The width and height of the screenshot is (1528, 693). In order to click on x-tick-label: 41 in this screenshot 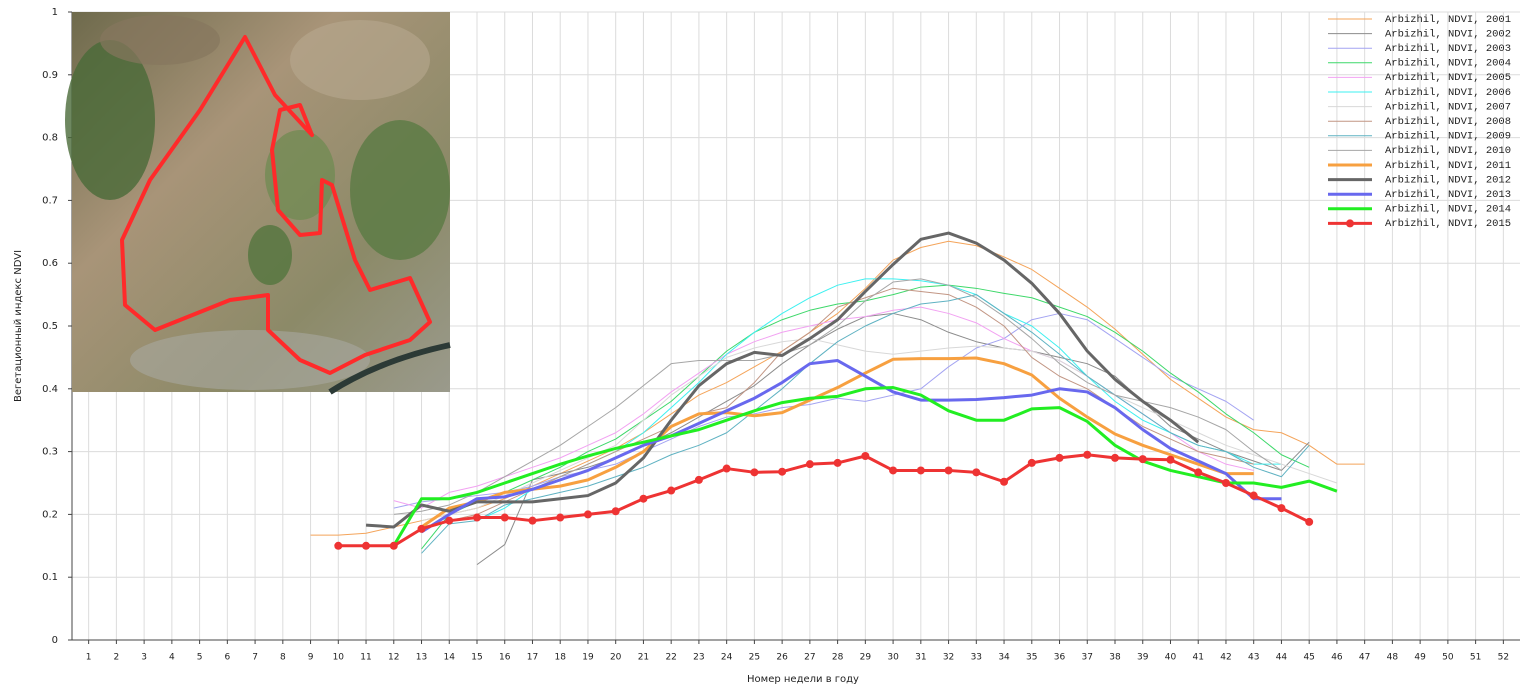, I will do `click(1197, 658)`.